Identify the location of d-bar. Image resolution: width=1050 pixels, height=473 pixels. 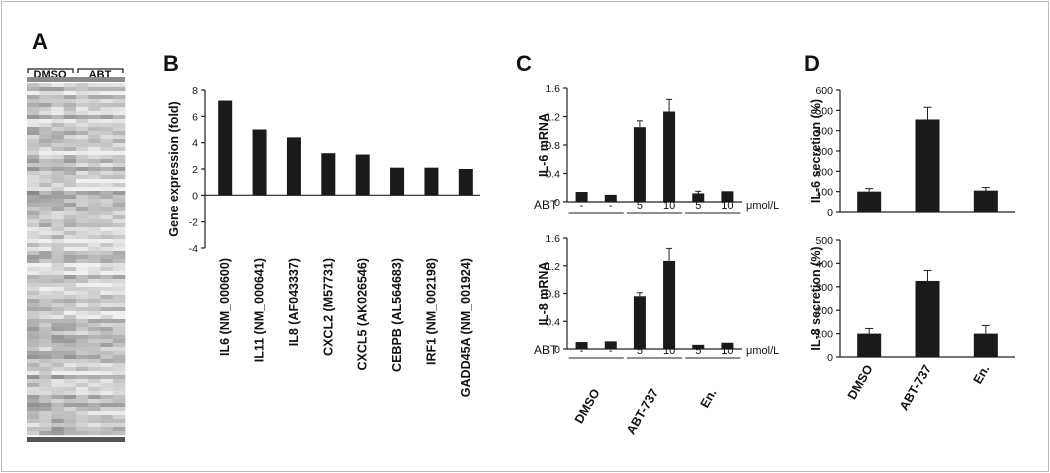
(869, 345).